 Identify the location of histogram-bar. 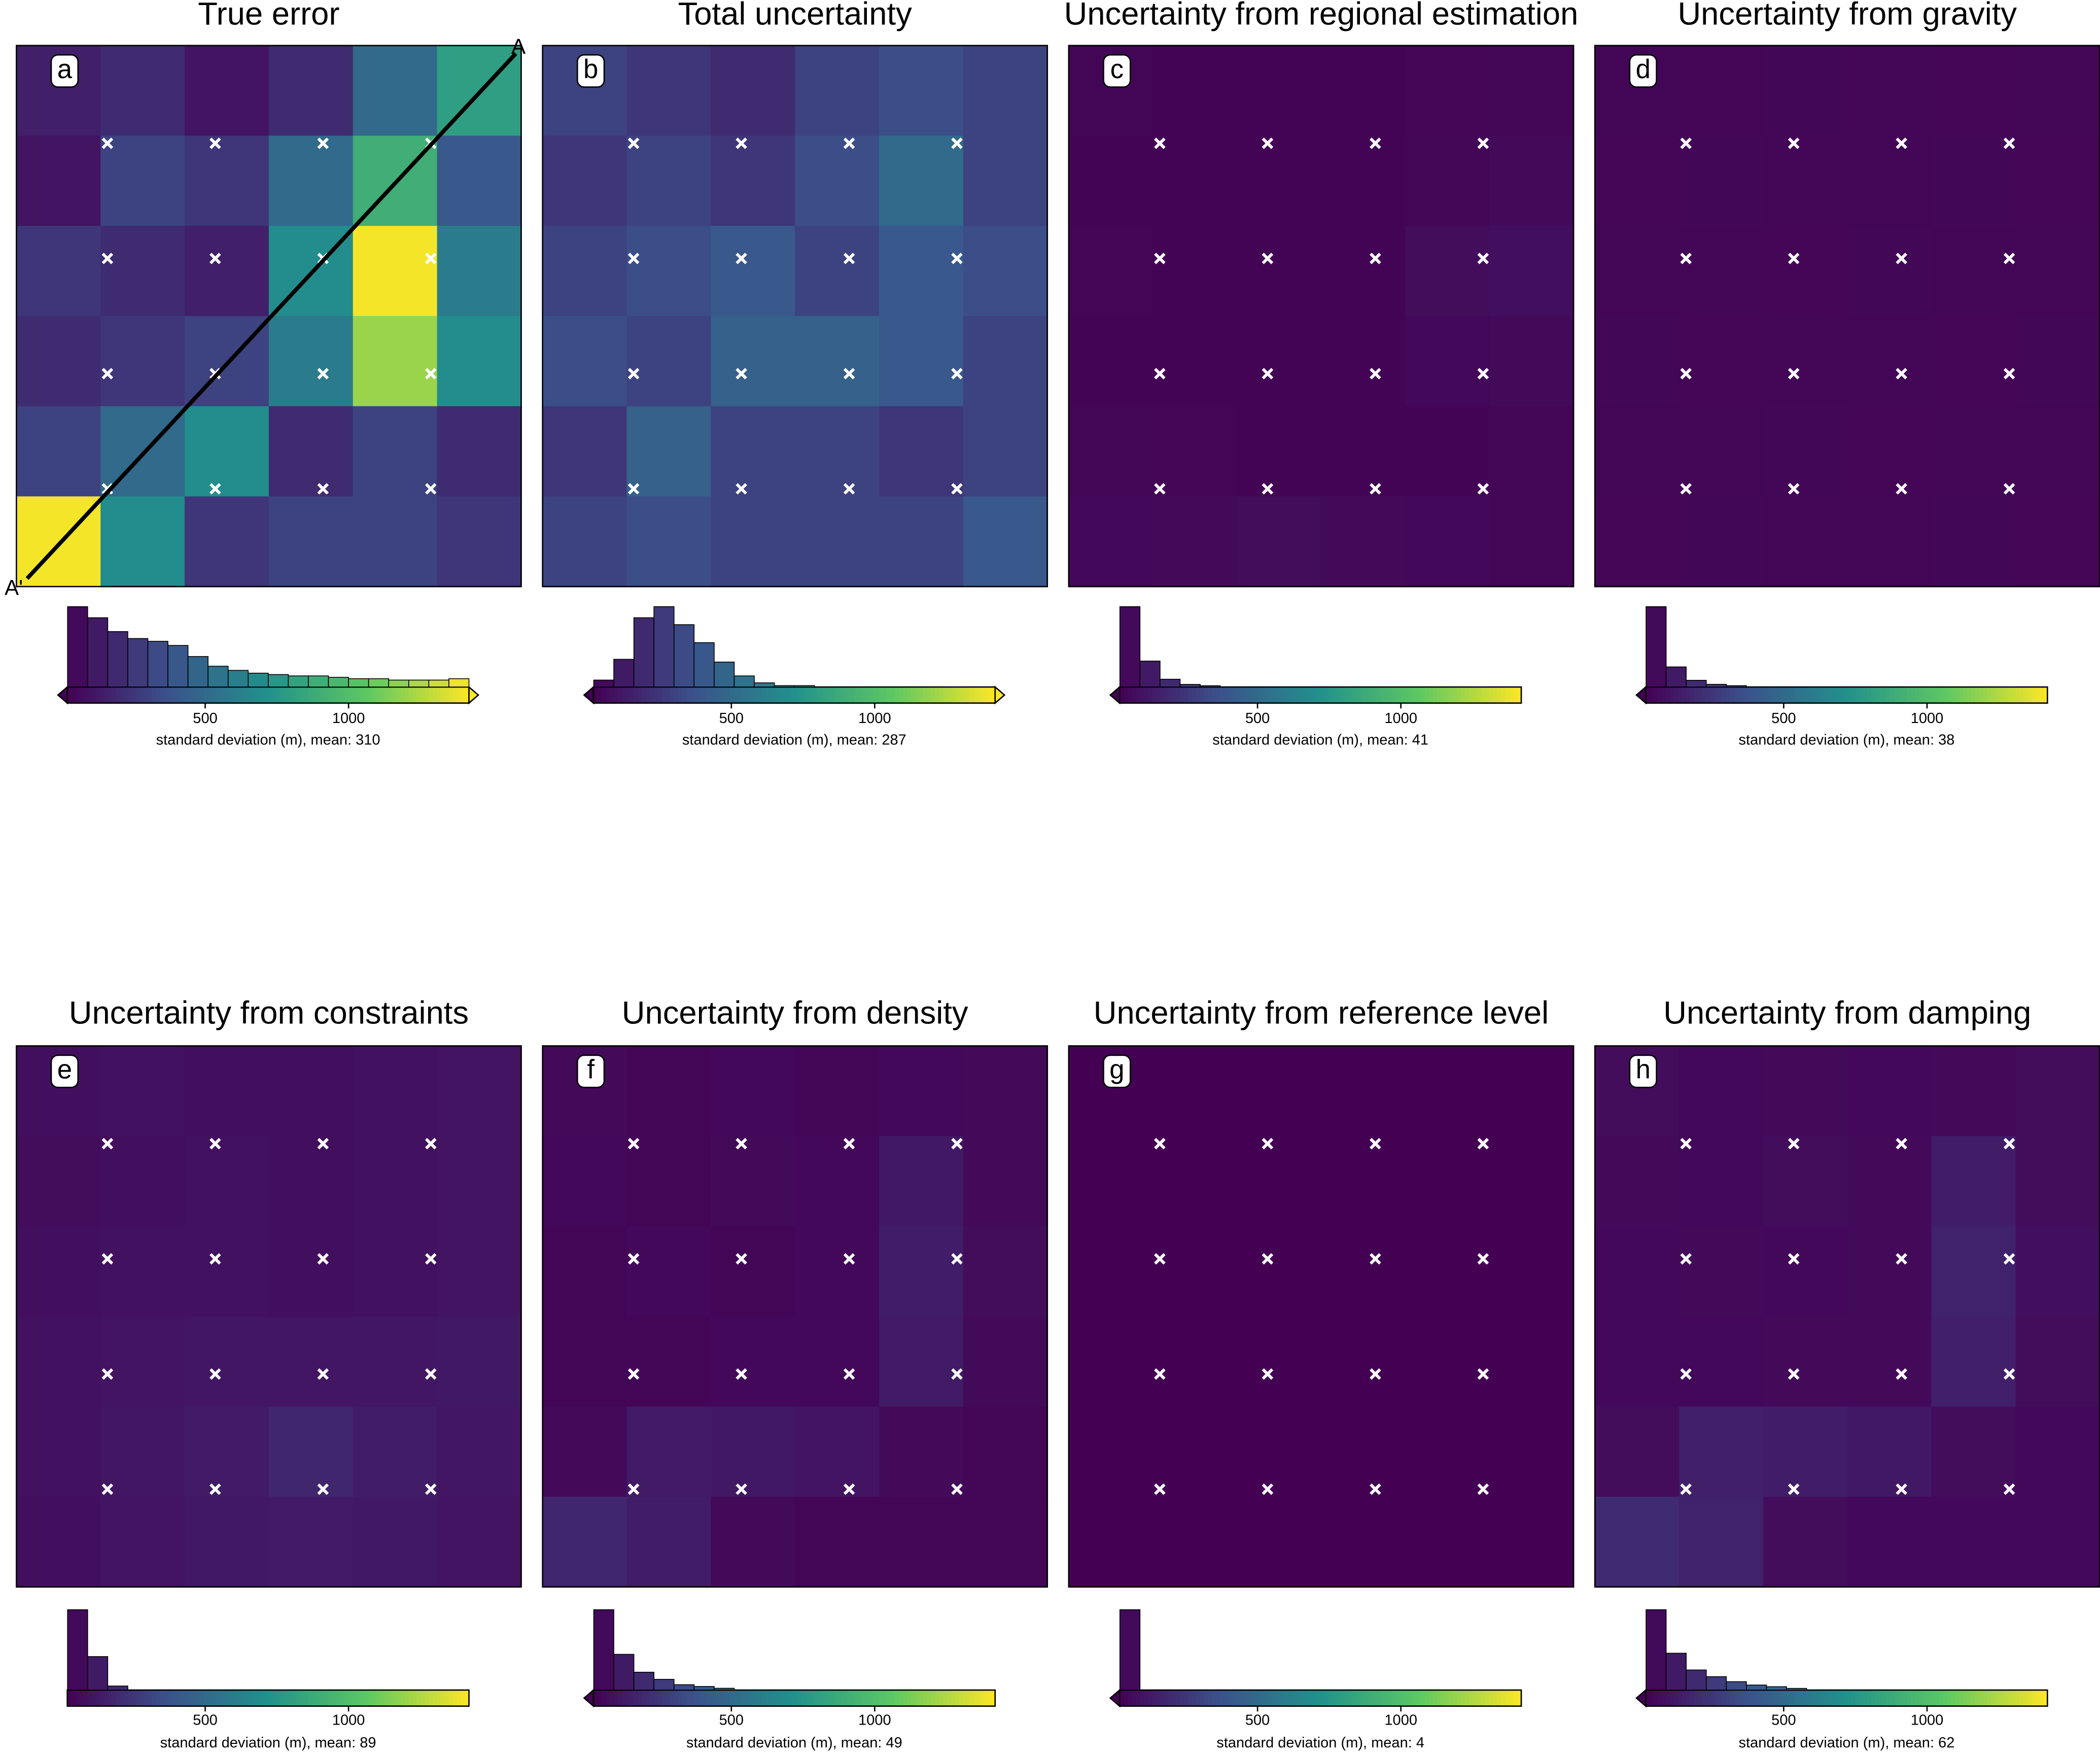
(259, 680).